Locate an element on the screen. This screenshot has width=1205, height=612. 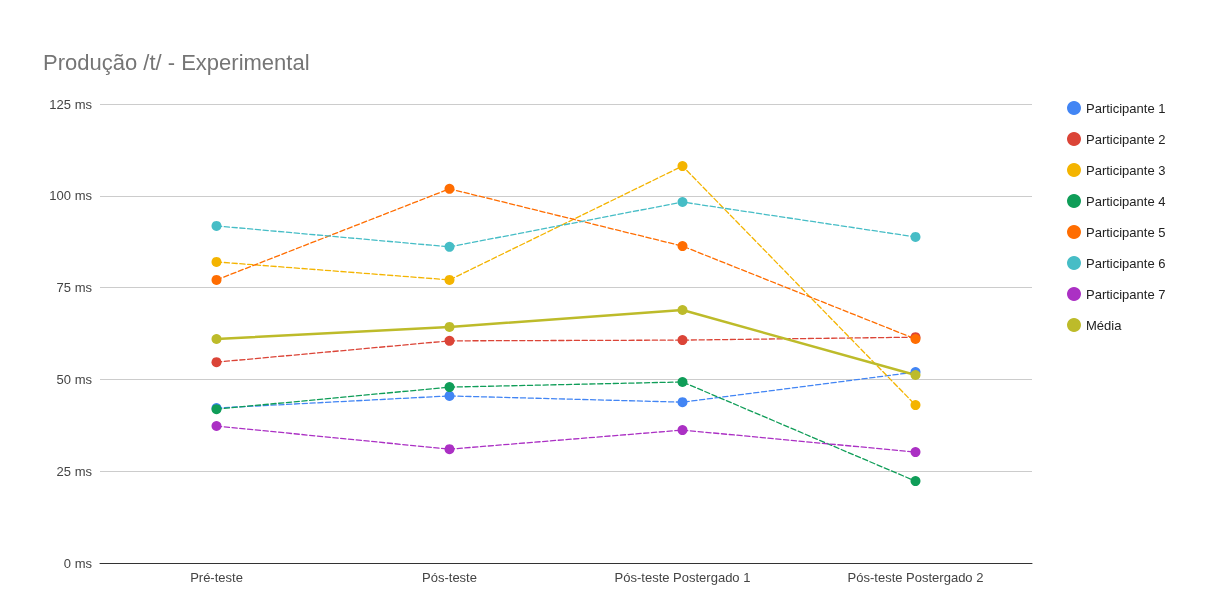
chart-title: Produção /t/ - Experimental is located at coordinates (176, 62).